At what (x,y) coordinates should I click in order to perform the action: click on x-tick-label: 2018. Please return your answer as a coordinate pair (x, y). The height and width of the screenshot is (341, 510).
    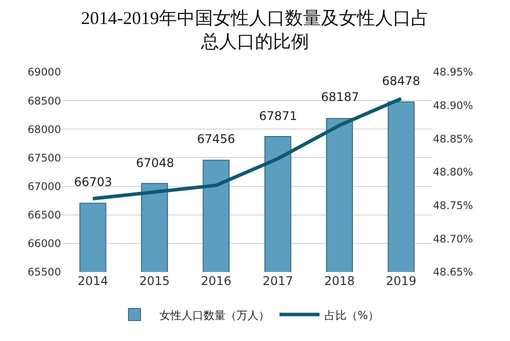
    Looking at the image, I should click on (339, 281).